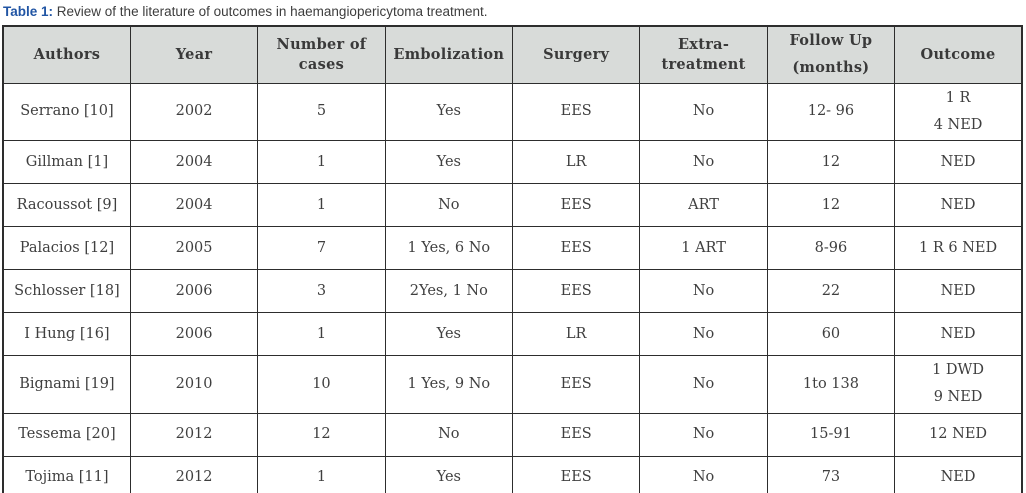 The image size is (1026, 493). I want to click on cell-authors: I Hung [16], so click(66, 334).